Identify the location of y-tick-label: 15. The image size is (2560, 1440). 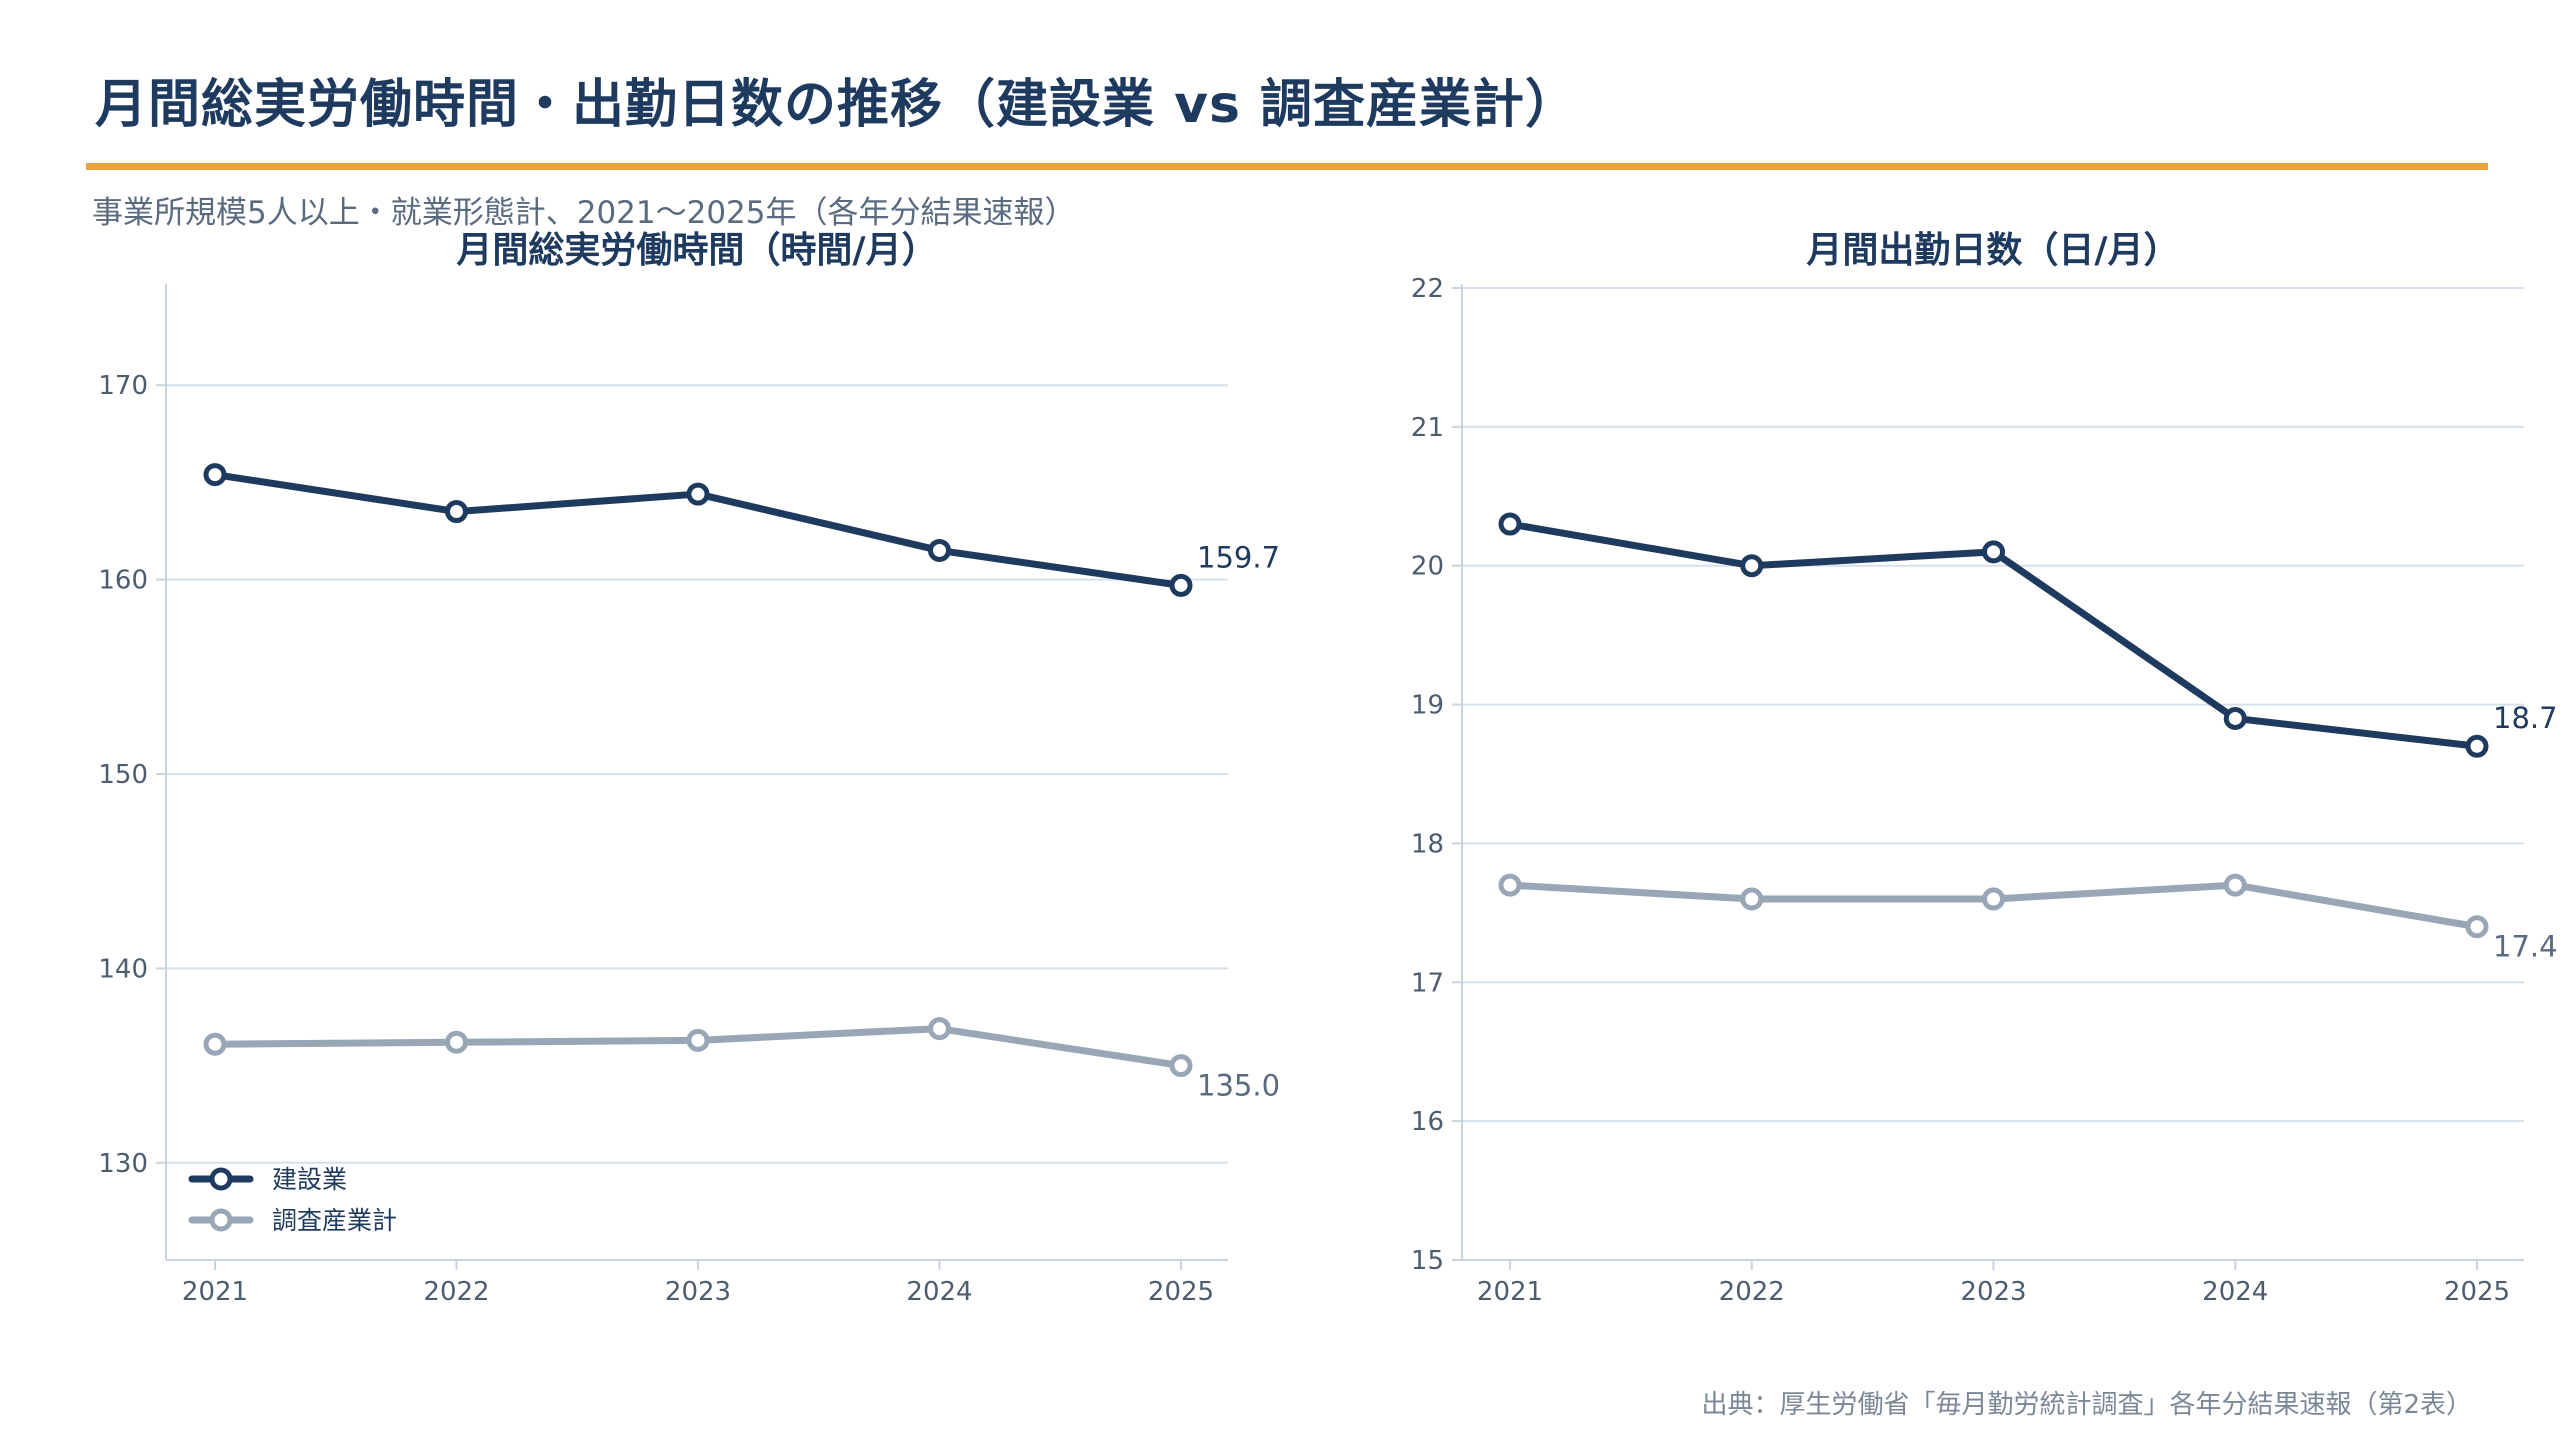
(1427, 1261).